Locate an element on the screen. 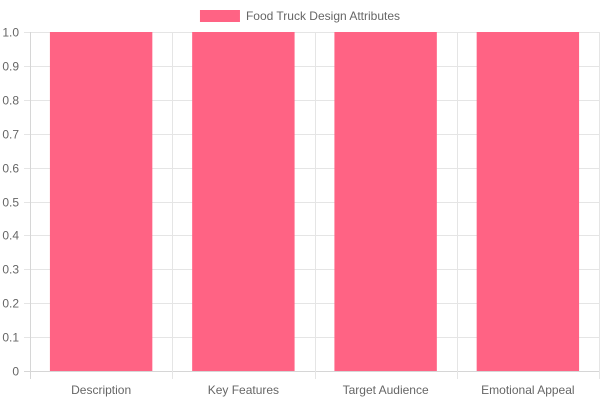 This screenshot has height=400, width=600. y-tick-label: 0 is located at coordinates (15, 372).